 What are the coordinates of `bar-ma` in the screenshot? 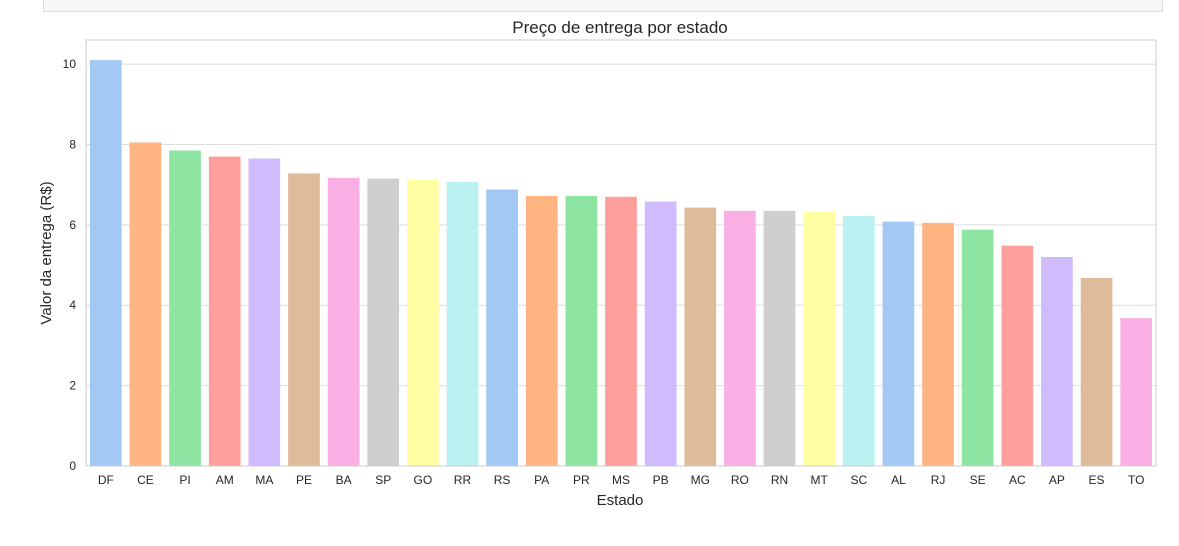 It's located at (264, 312).